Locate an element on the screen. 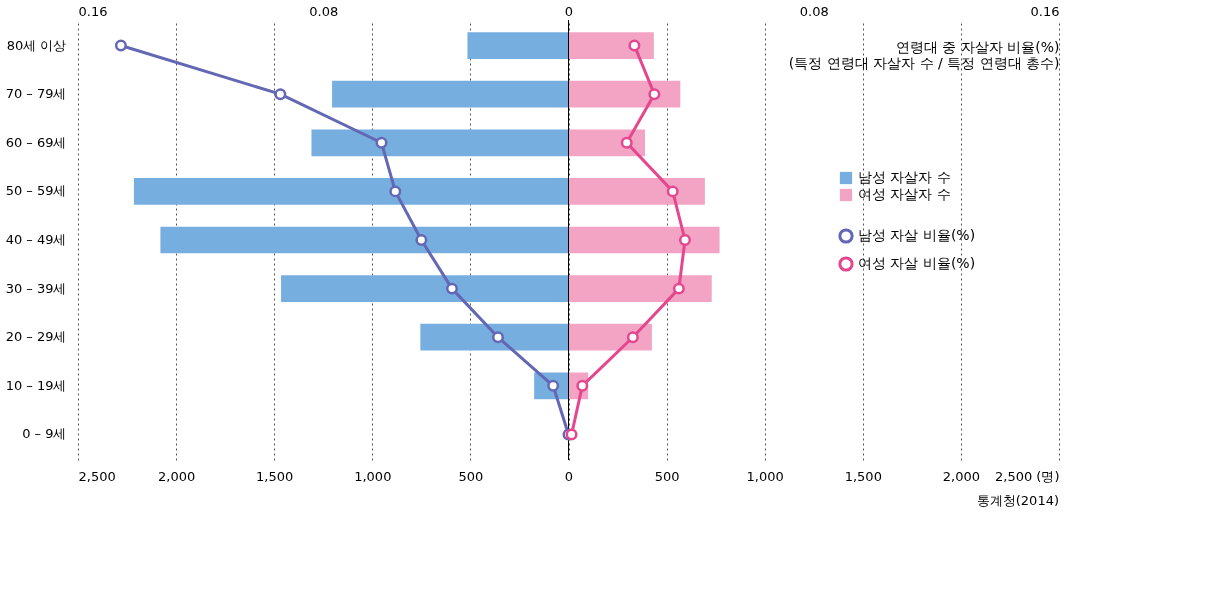  y-tick-label: 40 – 49세 is located at coordinates (36, 239).